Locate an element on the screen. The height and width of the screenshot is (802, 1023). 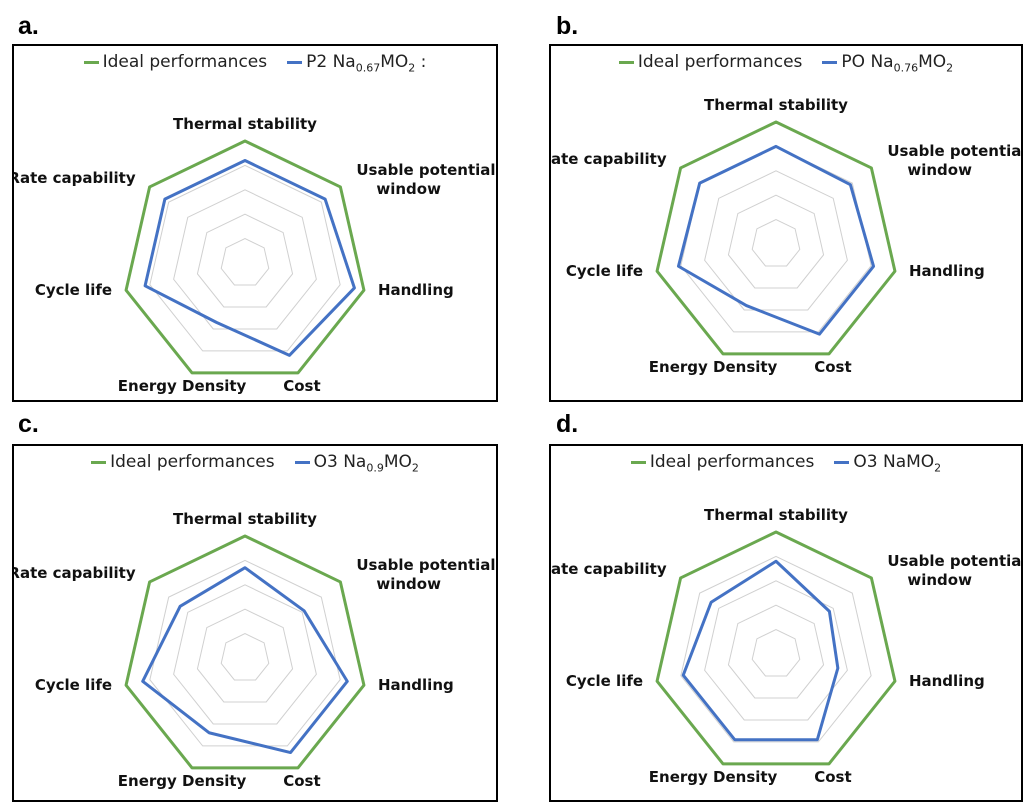
legend-text: PO Na0.76MO2 is located at coordinates (897, 63).